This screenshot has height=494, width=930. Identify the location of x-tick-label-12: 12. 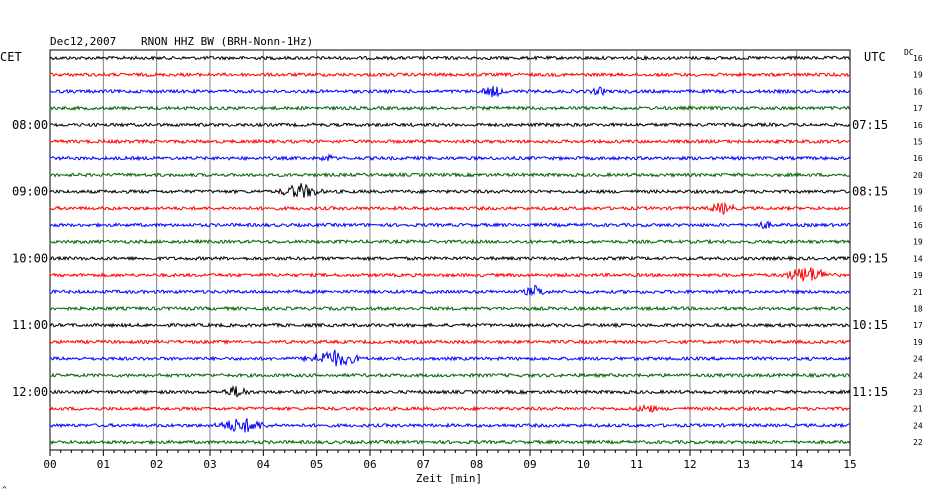
(689, 464).